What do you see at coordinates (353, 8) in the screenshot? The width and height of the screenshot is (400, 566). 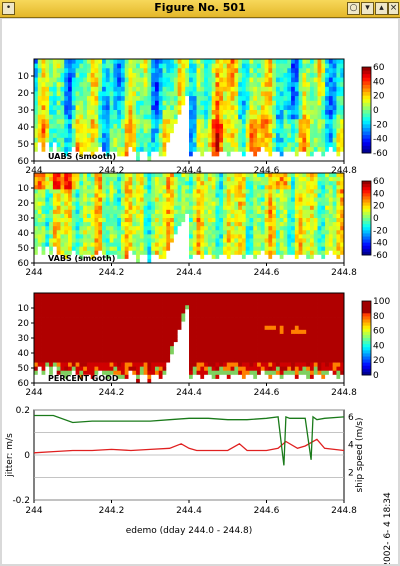 I see `circle-button: ○` at bounding box center [353, 8].